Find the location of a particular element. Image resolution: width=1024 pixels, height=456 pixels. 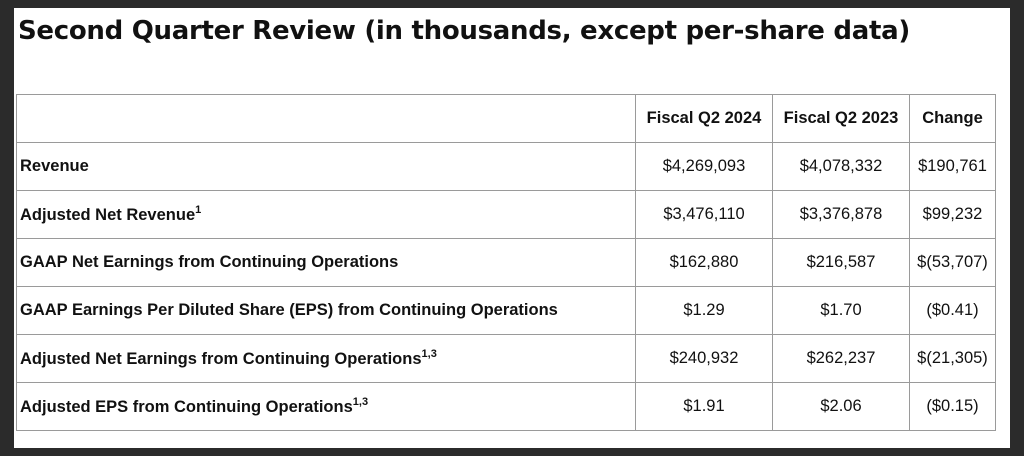

cell-change: $(53,707) is located at coordinates (952, 262).